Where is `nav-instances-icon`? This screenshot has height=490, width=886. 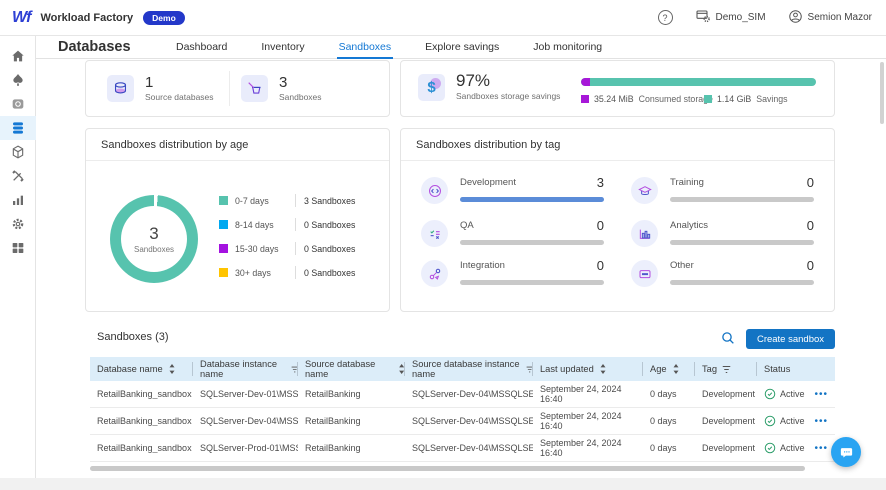
nav-instances-icon is located at coordinates (18, 104).